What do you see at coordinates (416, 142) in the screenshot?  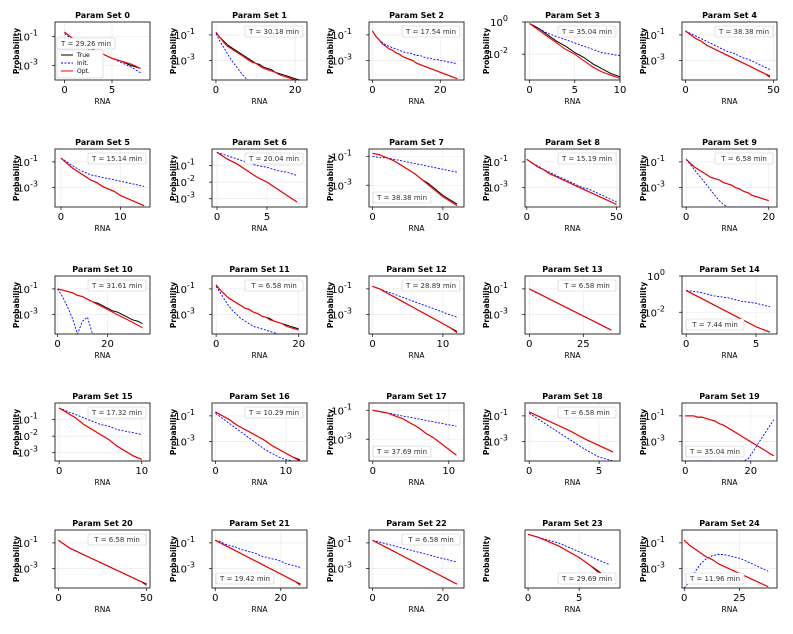 I see `subplot-title: Param Set 7` at bounding box center [416, 142].